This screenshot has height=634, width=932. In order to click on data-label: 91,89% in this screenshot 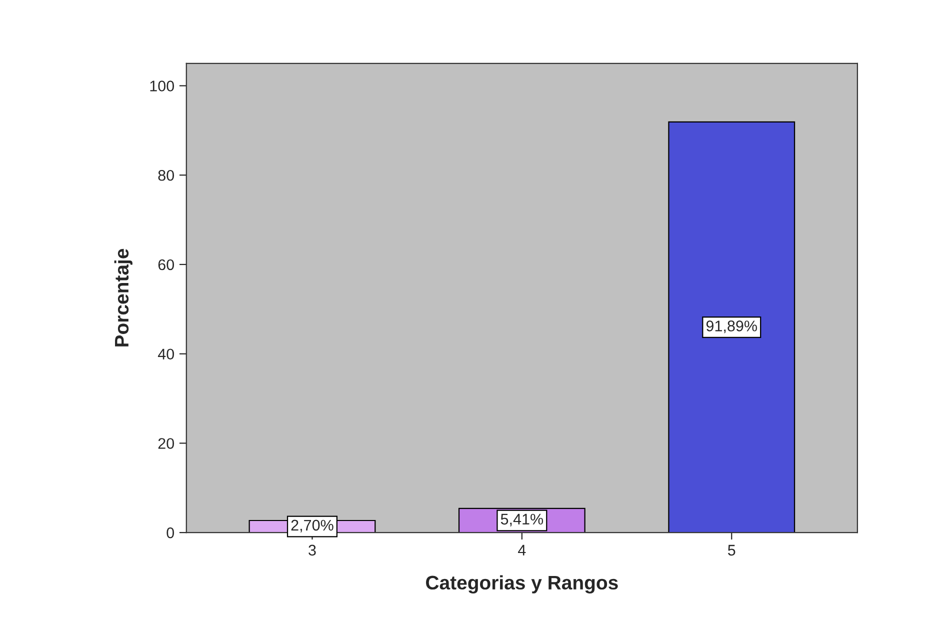, I will do `click(731, 327)`.